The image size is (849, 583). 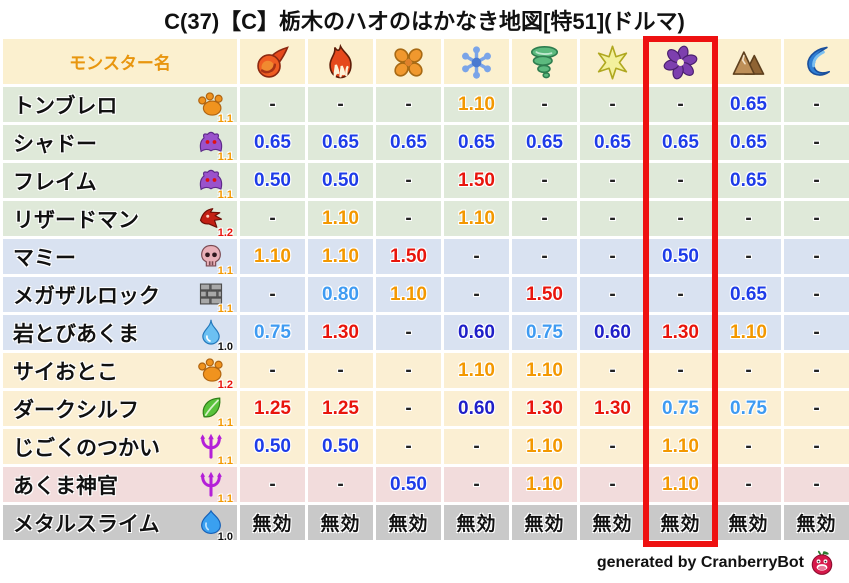 I want to click on monster-row: じごくのつかい 1.1 0.50 0.50- -1.10-1.10- -, so click(x=426, y=448).